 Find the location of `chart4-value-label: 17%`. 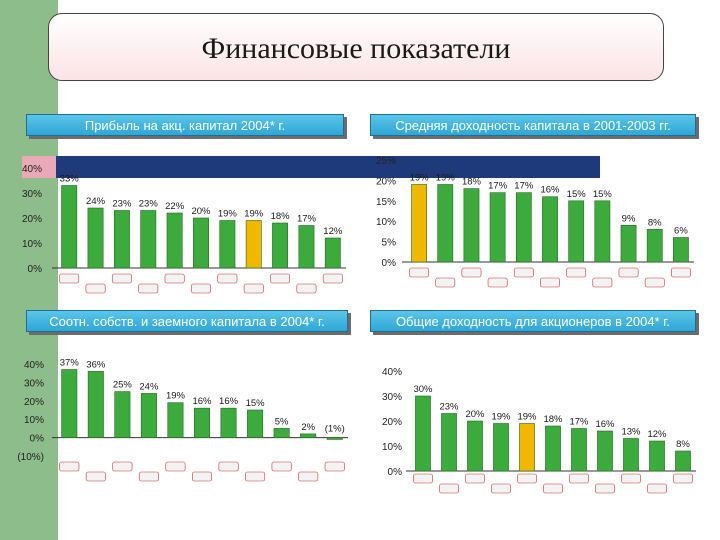

chart4-value-label: 17% is located at coordinates (579, 422).